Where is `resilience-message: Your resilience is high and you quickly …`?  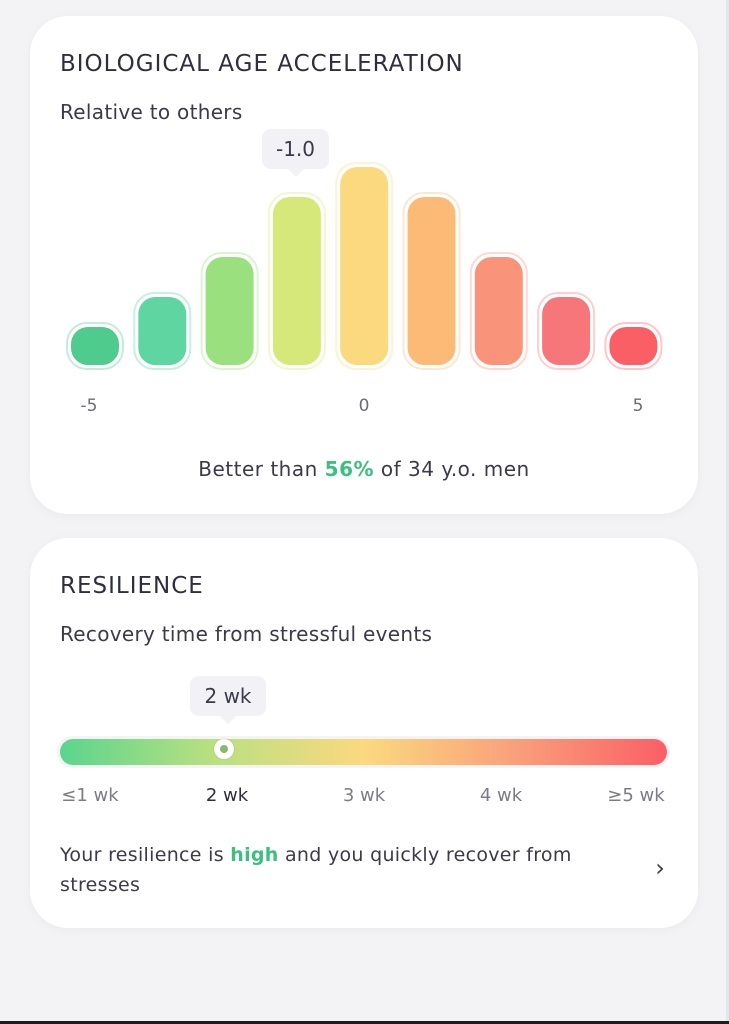
resilience-message: Your resilience is high and you quickly … is located at coordinates (320, 870).